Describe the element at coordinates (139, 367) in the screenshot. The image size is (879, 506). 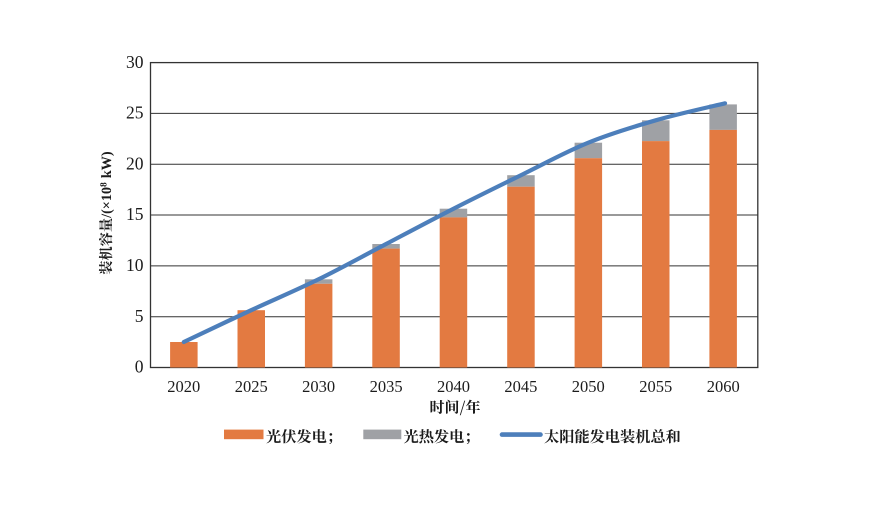
I see `svg-text: 0` at that location.